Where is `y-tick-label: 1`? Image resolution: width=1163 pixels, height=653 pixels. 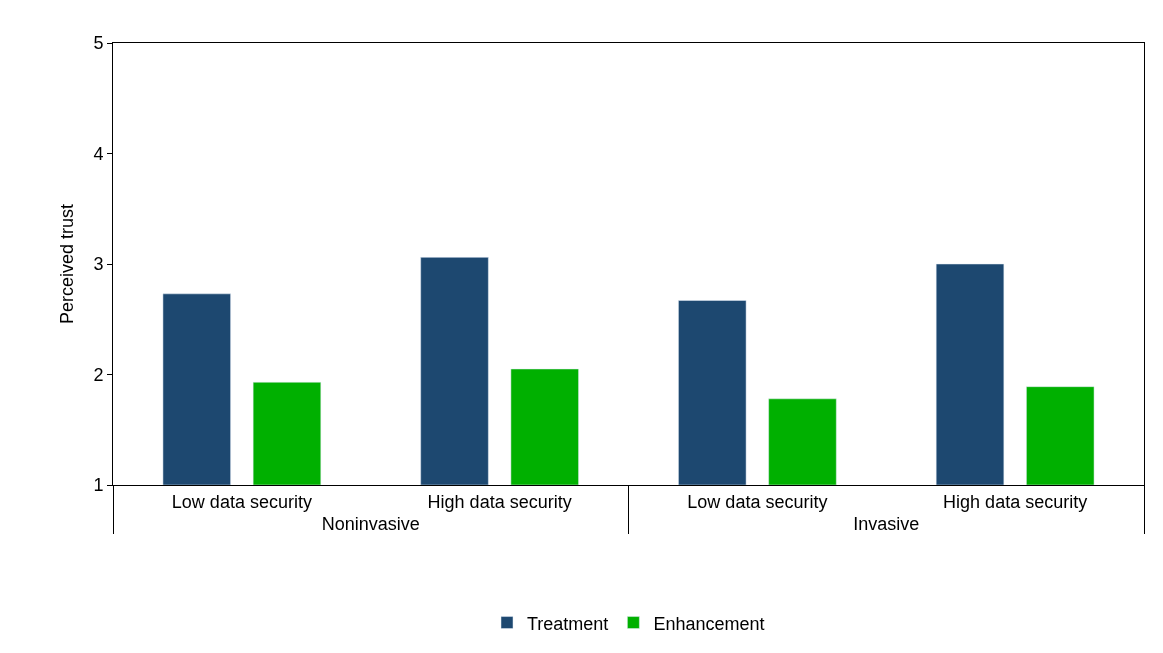 y-tick-label: 1 is located at coordinates (98, 485).